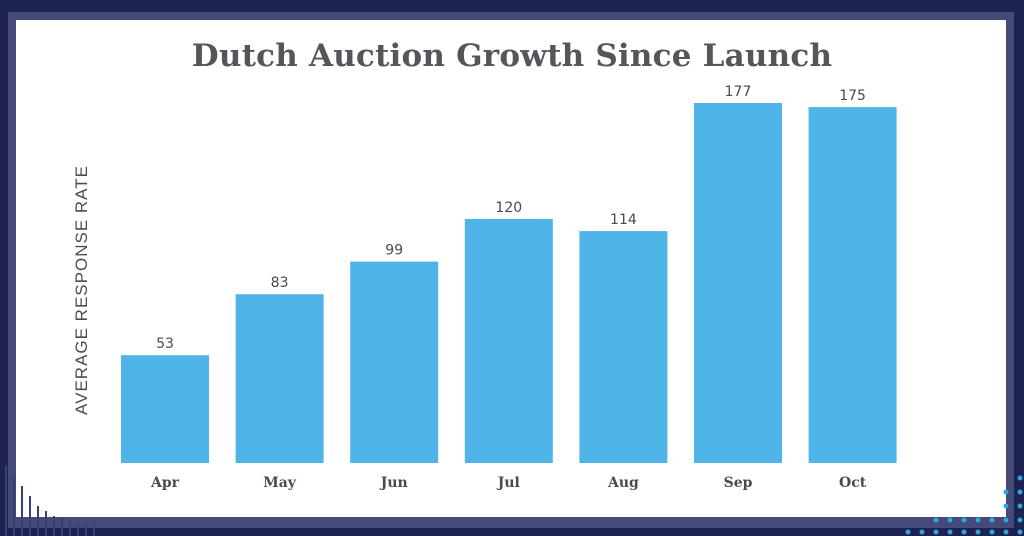 The height and width of the screenshot is (536, 1024). I want to click on x-tick-label-jun: Jun, so click(393, 483).